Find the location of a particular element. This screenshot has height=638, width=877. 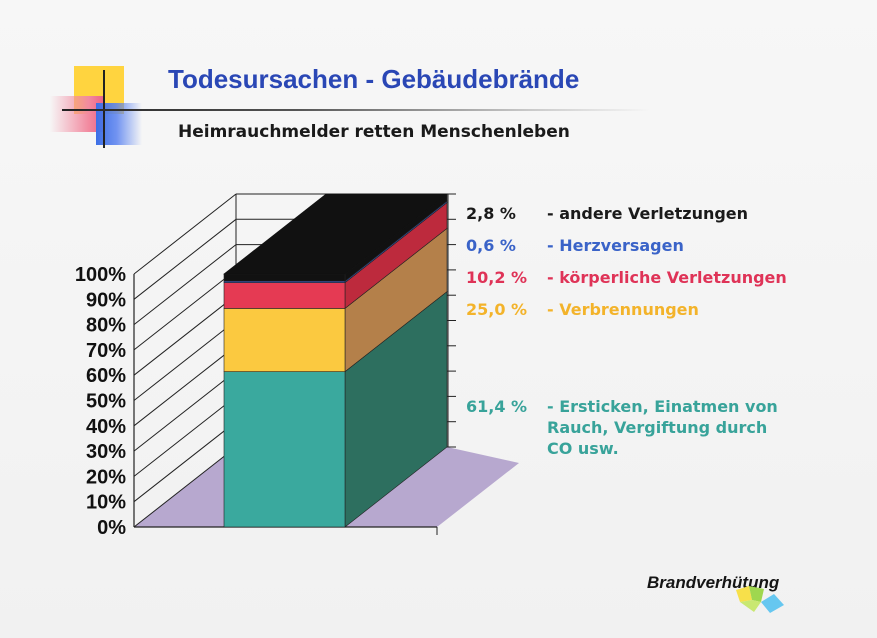

legend-label: Rauch, Vergiftung durch is located at coordinates (657, 427).